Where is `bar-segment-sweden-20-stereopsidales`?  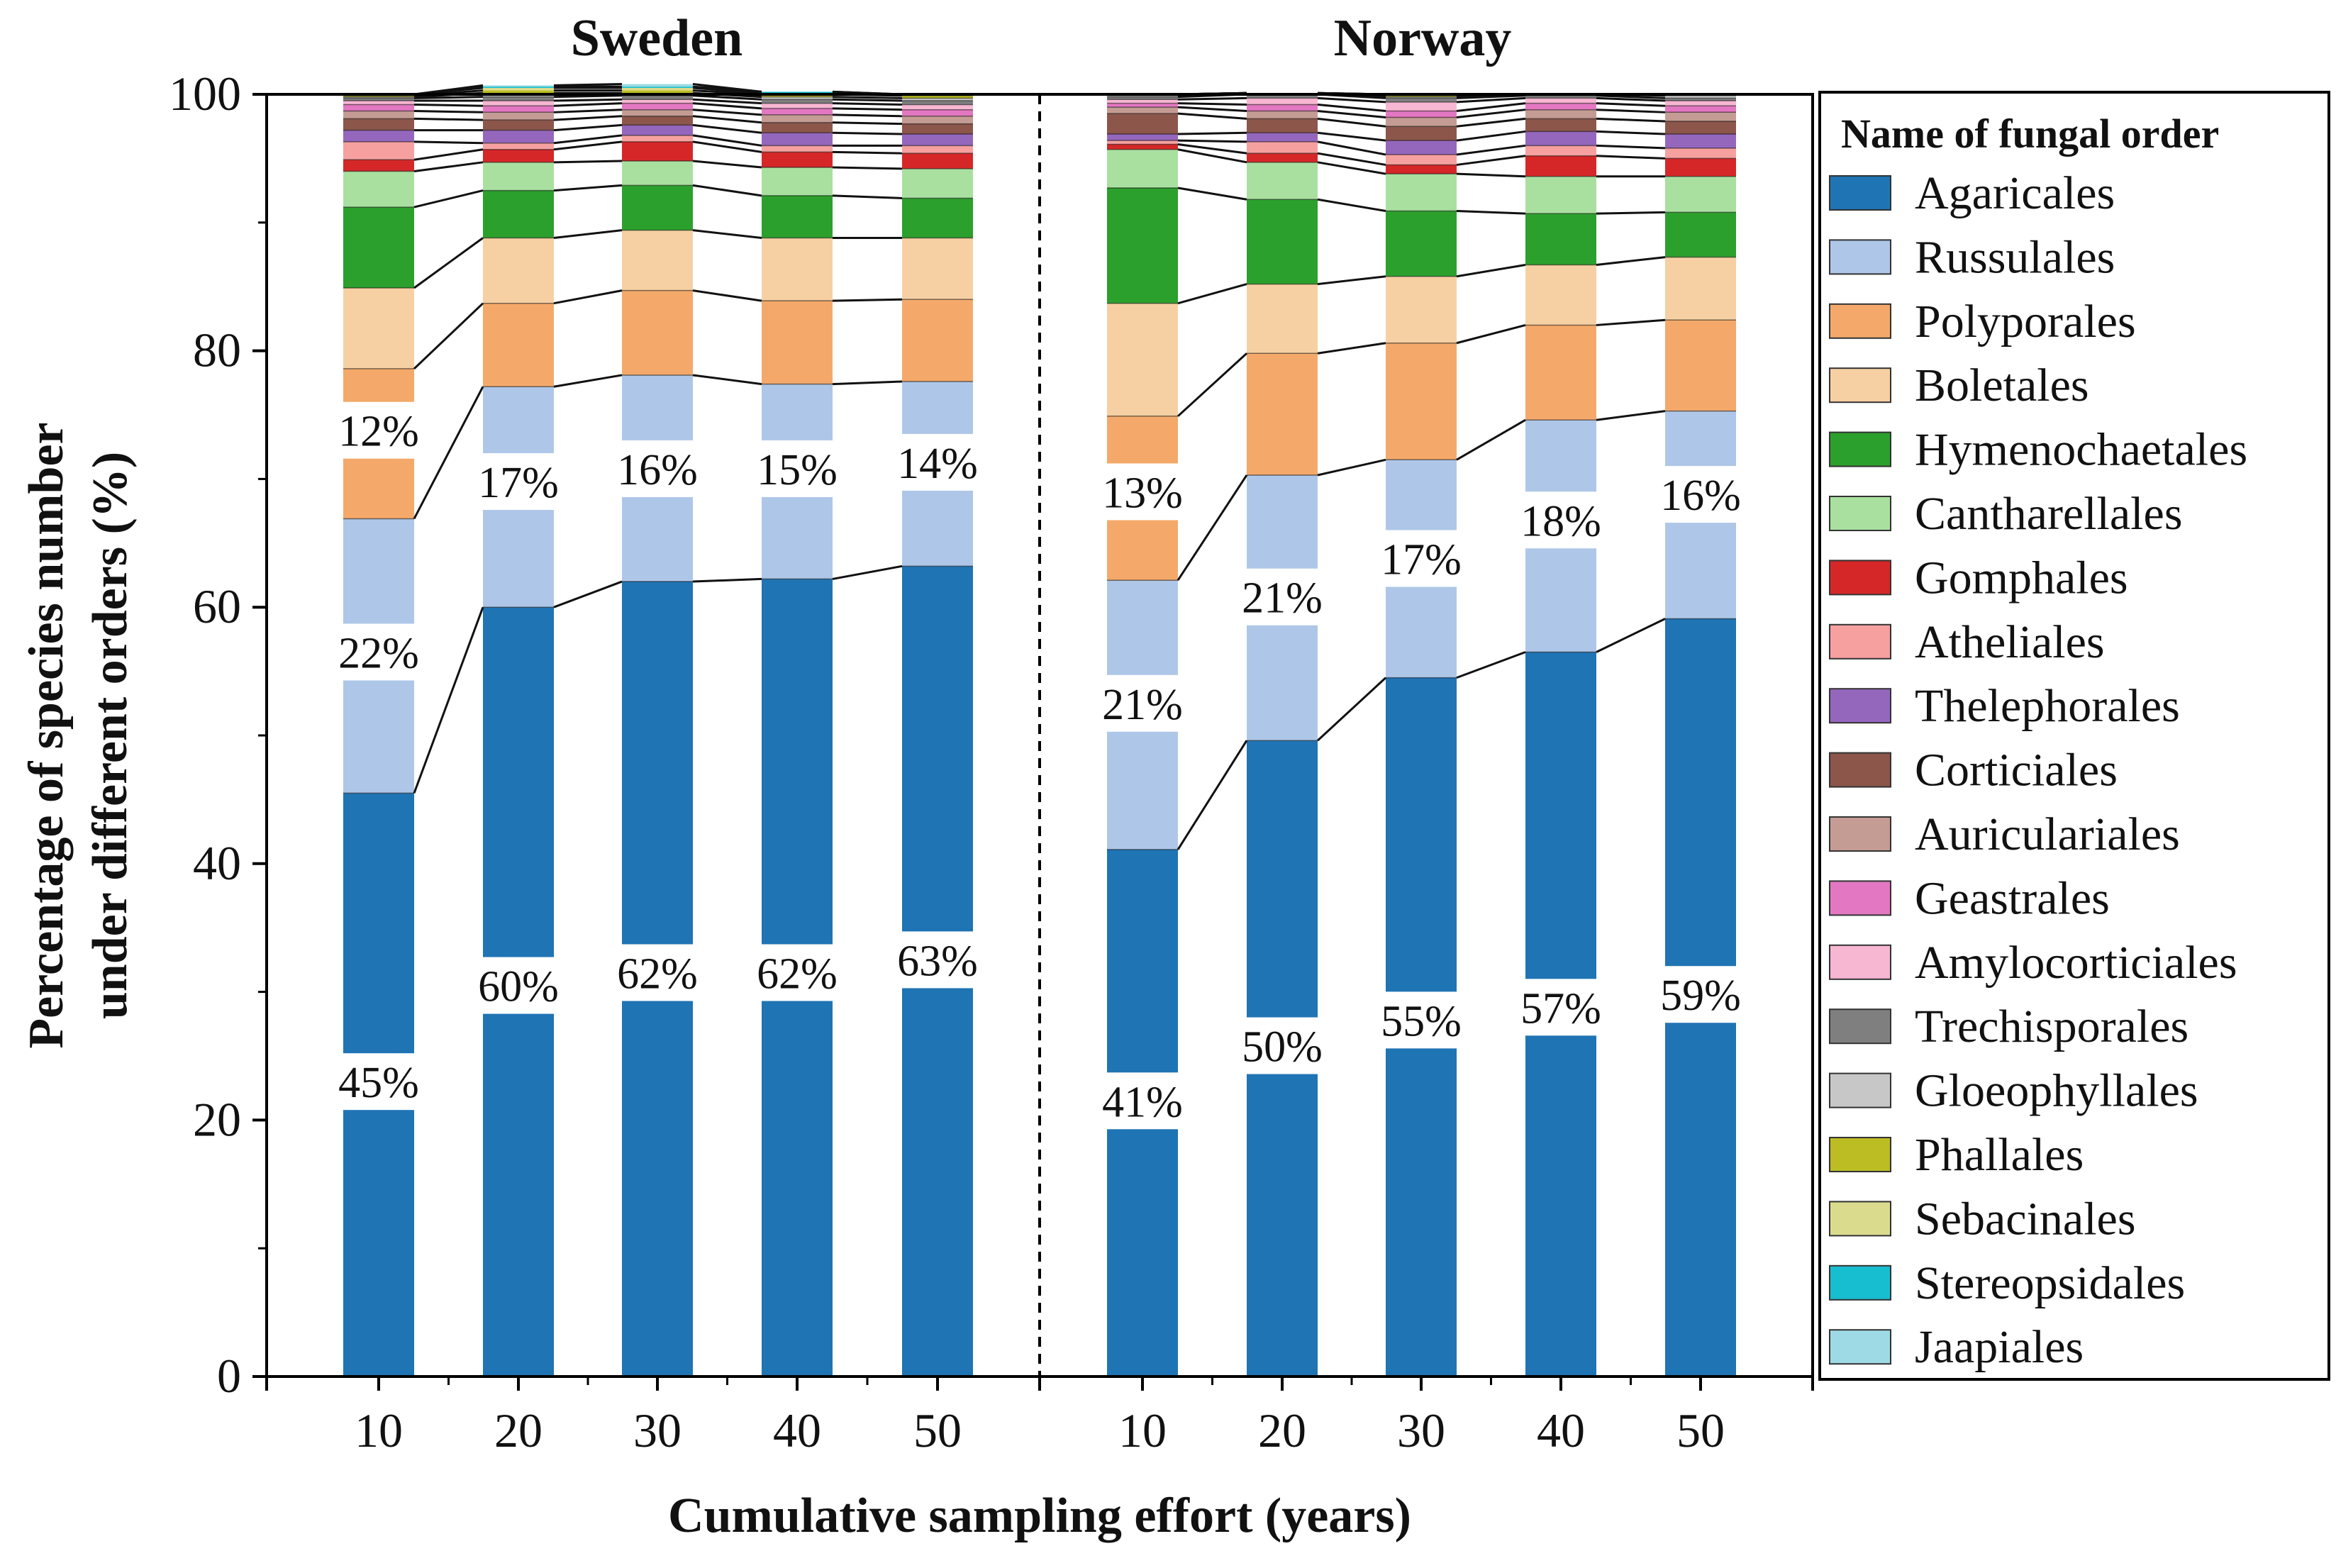 bar-segment-sweden-20-stereopsidales is located at coordinates (518, 87).